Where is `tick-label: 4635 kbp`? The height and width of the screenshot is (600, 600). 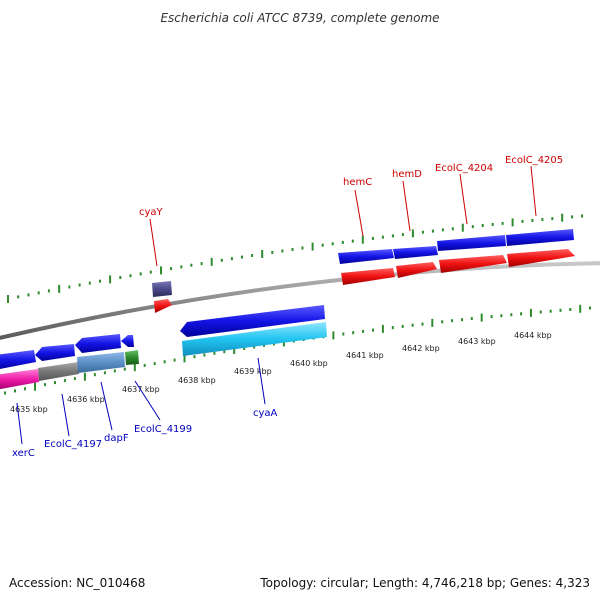
tick-label: 4635 kbp is located at coordinates (29, 409).